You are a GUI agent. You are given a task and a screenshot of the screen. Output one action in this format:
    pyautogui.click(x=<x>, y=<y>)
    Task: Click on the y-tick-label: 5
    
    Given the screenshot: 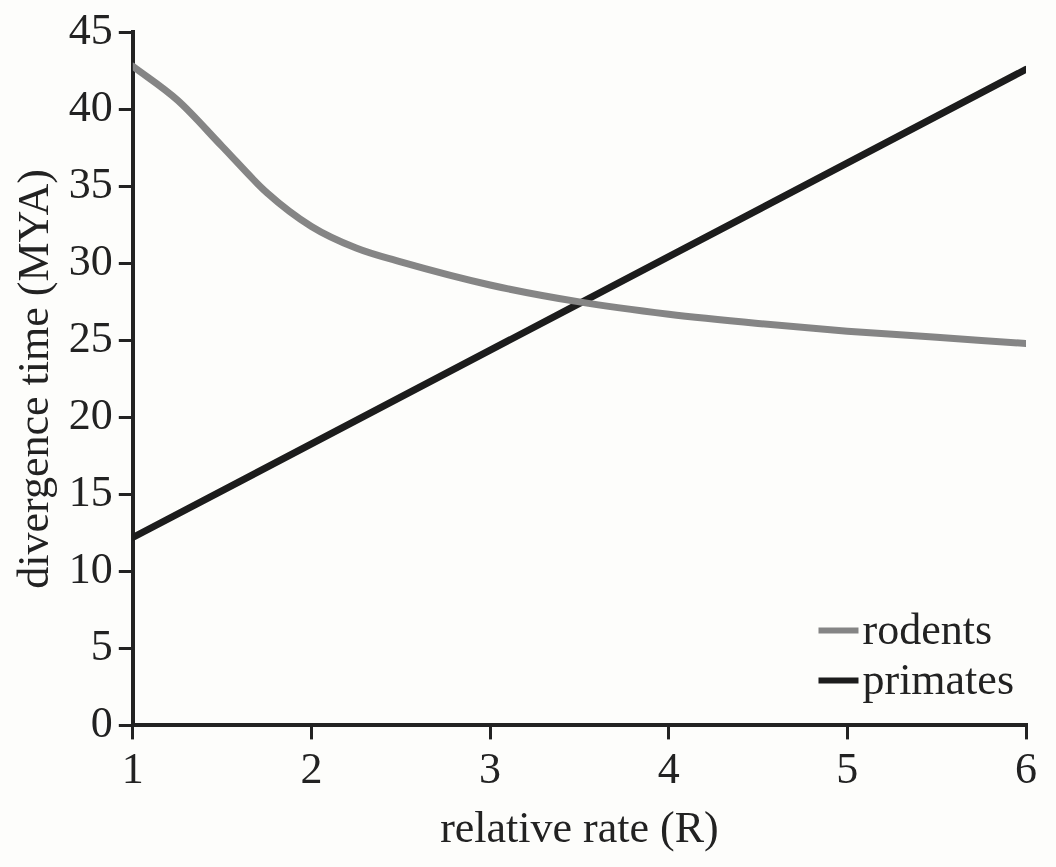 What is the action you would take?
    pyautogui.click(x=101, y=645)
    